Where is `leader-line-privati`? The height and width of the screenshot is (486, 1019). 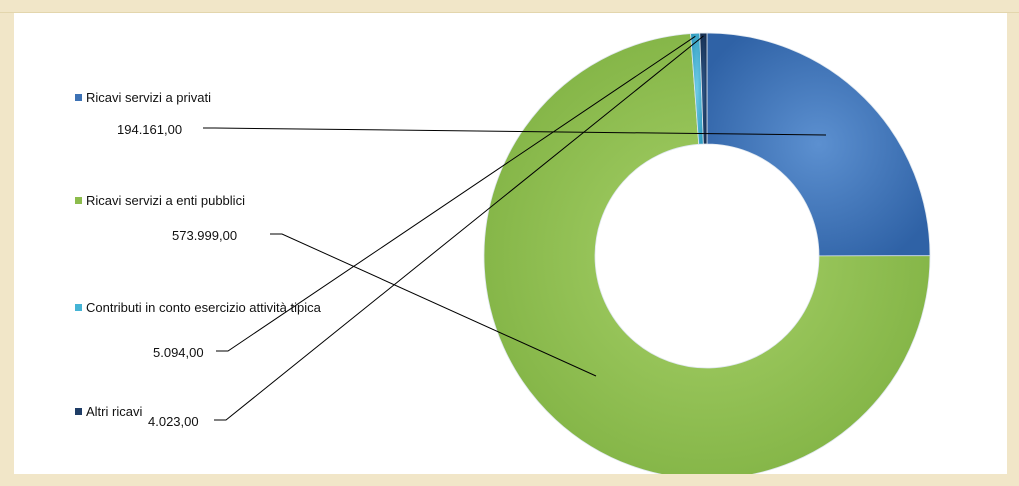
leader-line-privati is located at coordinates (515, 131).